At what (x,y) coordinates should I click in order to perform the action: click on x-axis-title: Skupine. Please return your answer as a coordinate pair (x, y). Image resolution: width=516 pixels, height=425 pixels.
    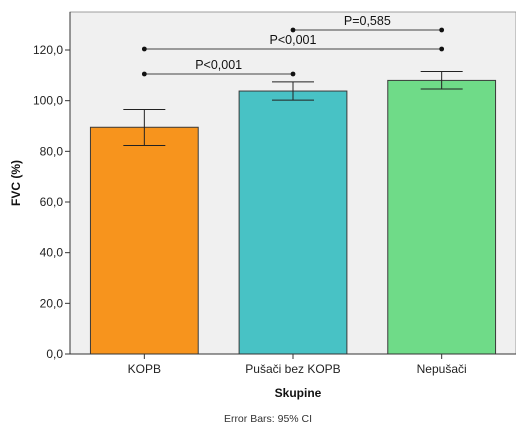
    Looking at the image, I should click on (298, 393).